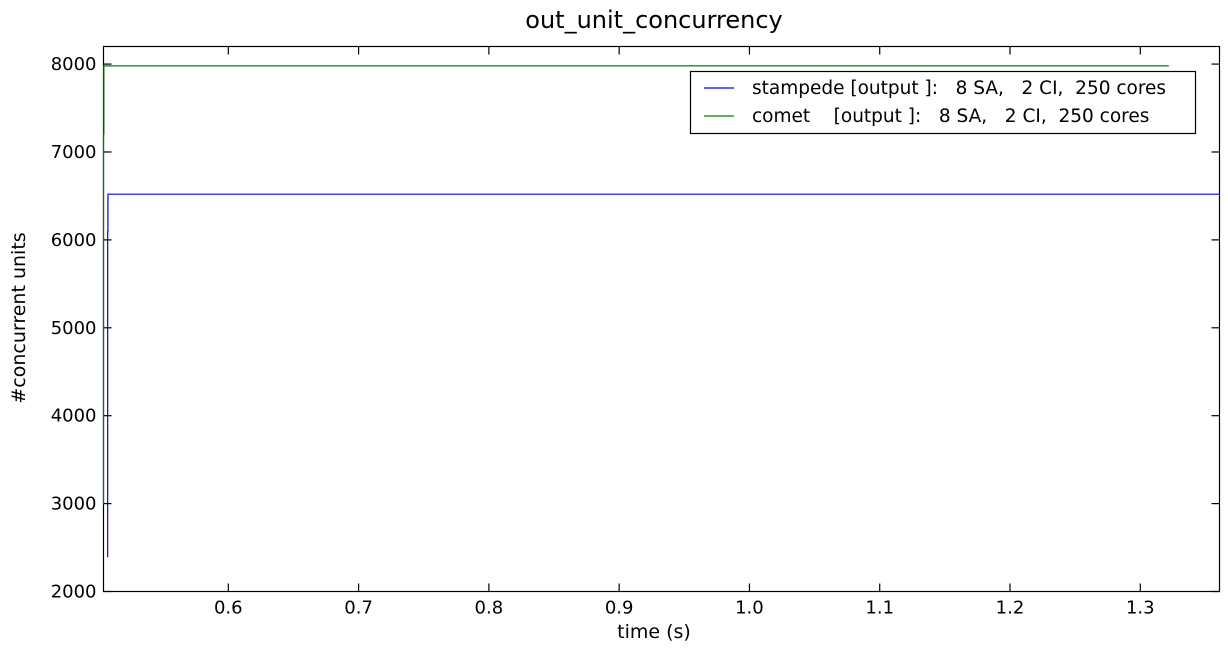  Describe the element at coordinates (74, 240) in the screenshot. I see `y-tick-label: 6000` at that location.